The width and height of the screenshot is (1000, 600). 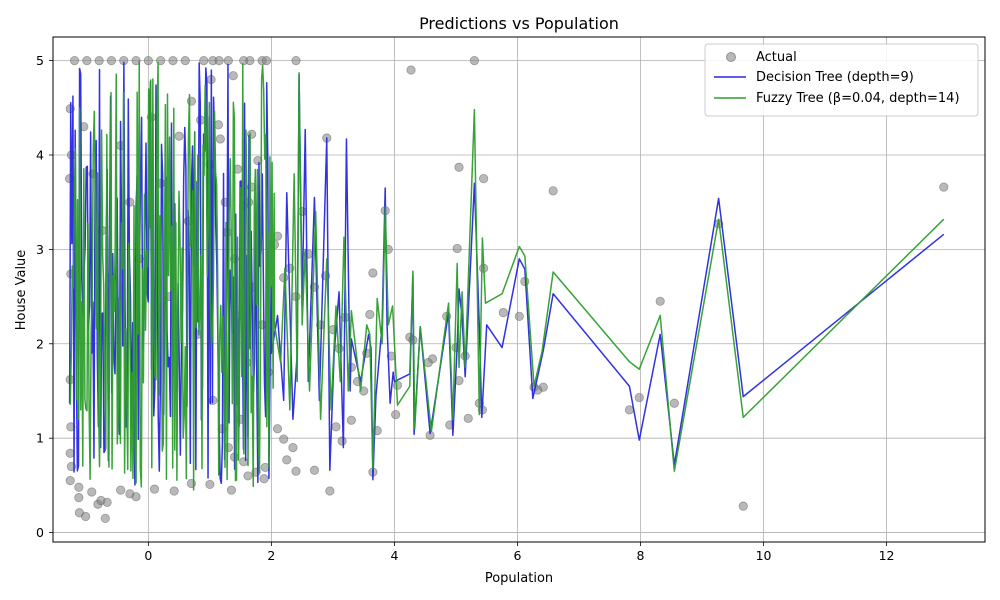 What do you see at coordinates (519, 23) in the screenshot?
I see `chart-title: Predictions vs Population` at bounding box center [519, 23].